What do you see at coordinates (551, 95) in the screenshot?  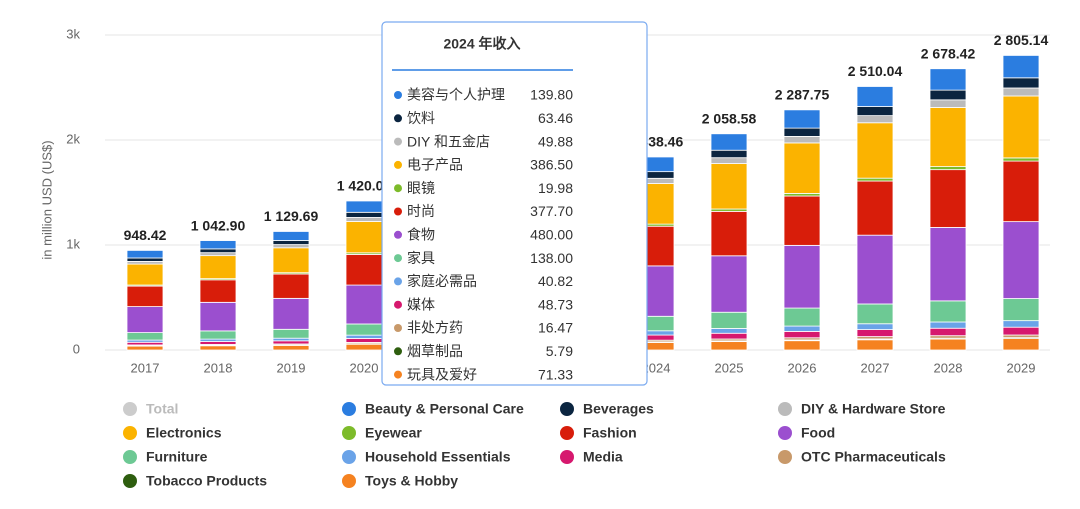 I see `tooltip-value: 139.80` at bounding box center [551, 95].